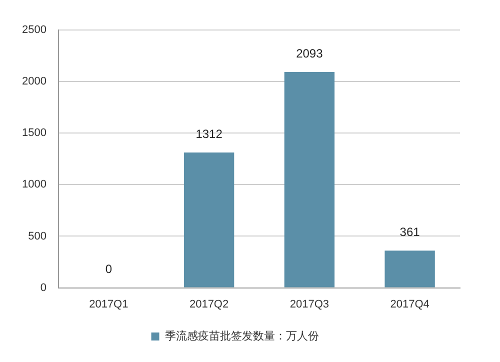  I want to click on x-tick-label: 2017Q1, so click(108, 304).